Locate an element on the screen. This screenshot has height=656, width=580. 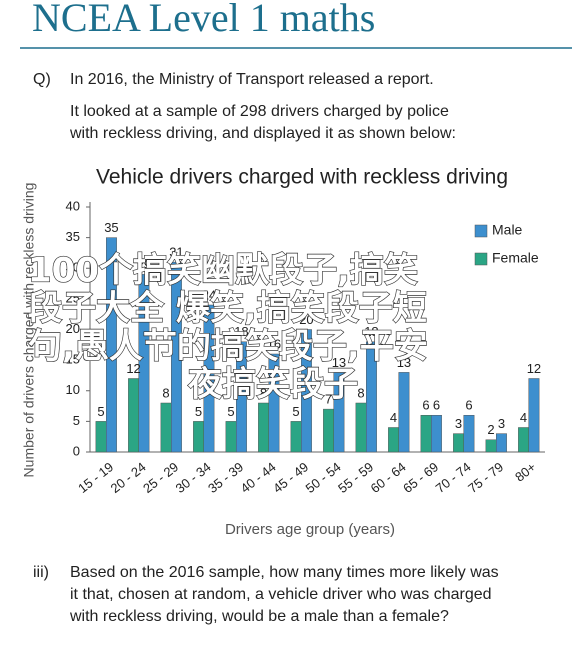
part-label: iii) is located at coordinates (41, 572).